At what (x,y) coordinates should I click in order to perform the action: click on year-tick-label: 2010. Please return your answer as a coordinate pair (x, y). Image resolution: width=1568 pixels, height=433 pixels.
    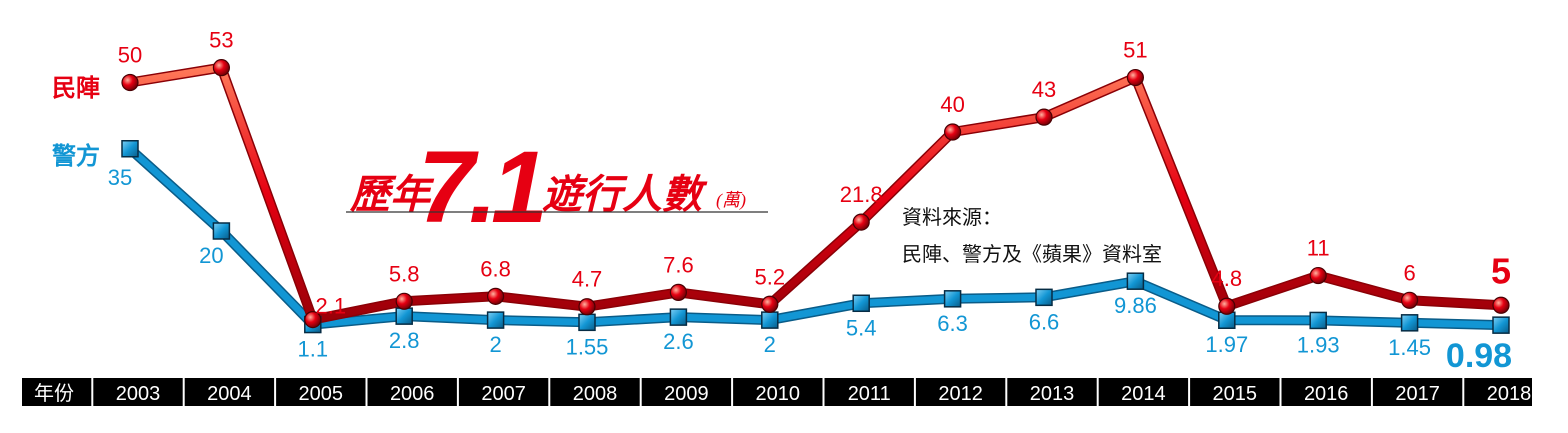
    Looking at the image, I should click on (778, 394).